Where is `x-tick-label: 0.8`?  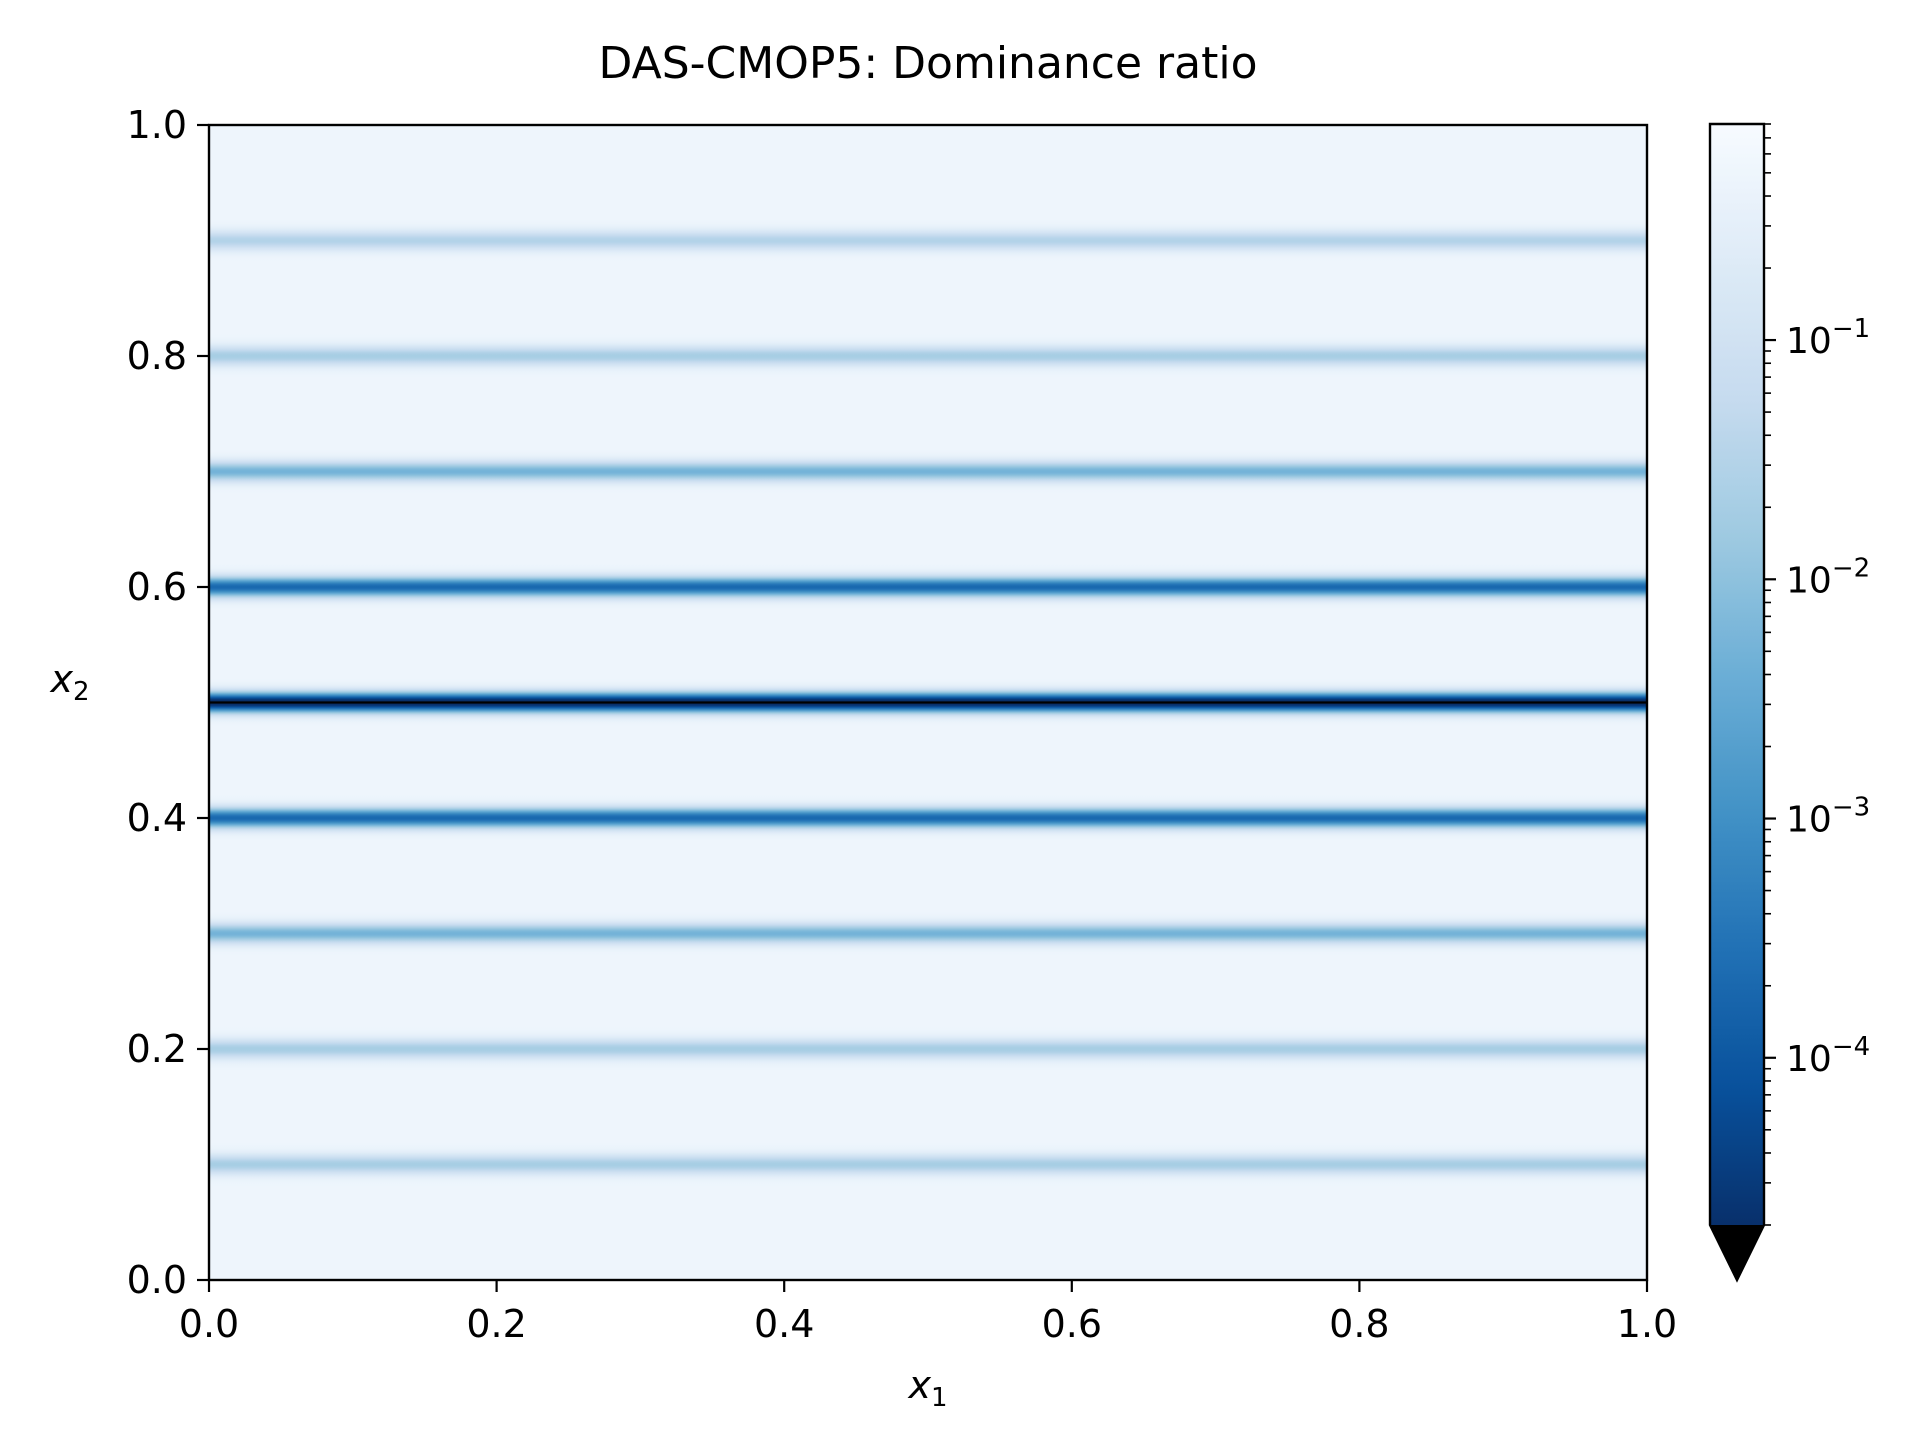
x-tick-label: 0.8 is located at coordinates (1359, 1324).